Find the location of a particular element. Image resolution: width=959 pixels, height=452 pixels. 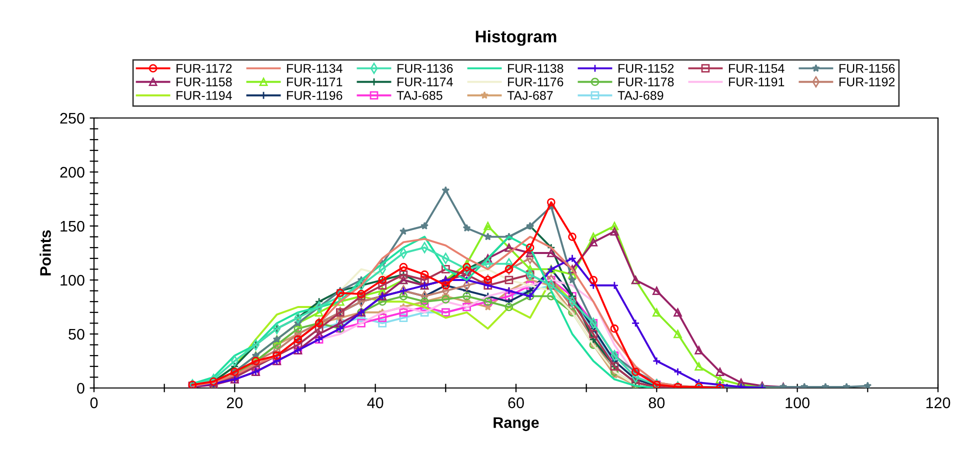

legend-label: FUR-1138 is located at coordinates (536, 68).